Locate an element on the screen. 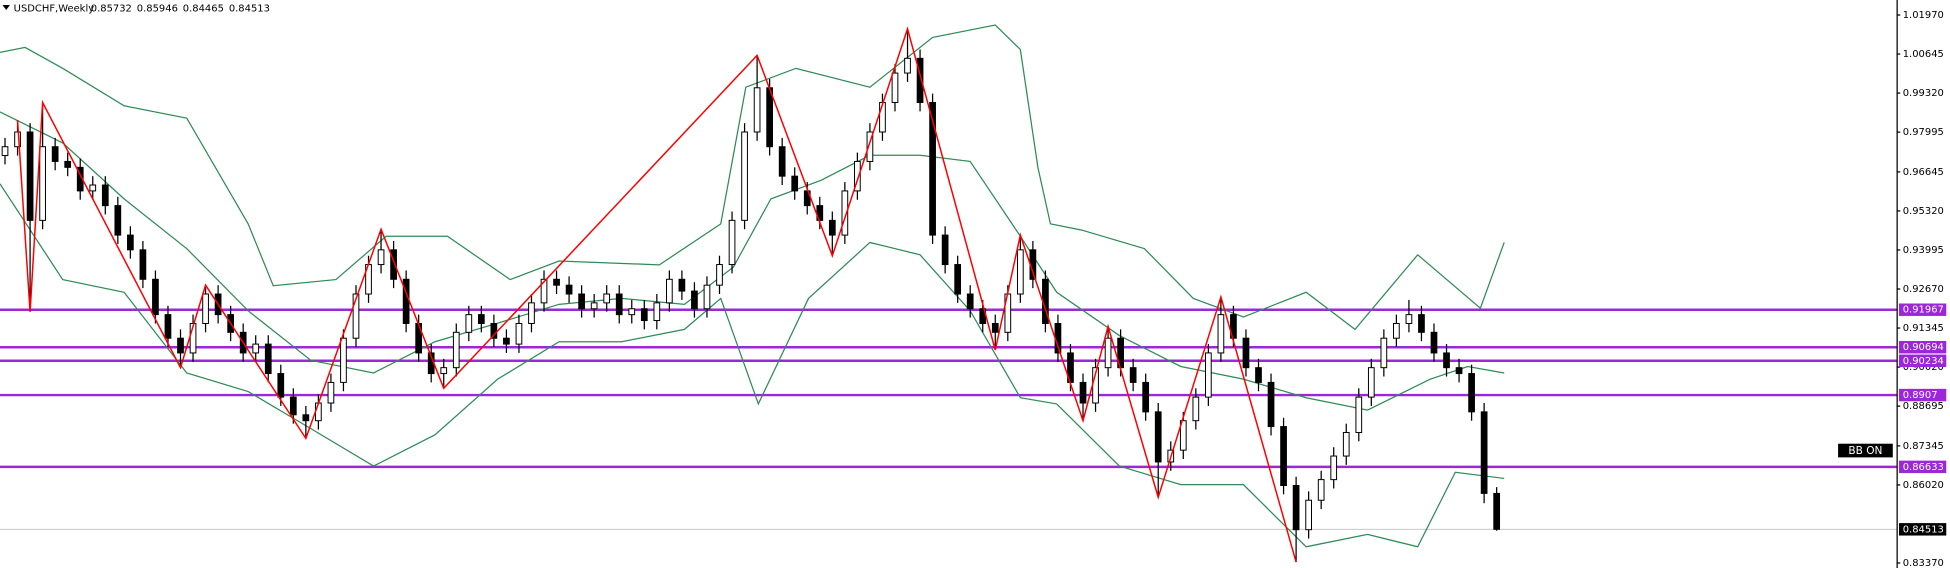  y-tick-label: 0.88695 is located at coordinates (1923, 406).